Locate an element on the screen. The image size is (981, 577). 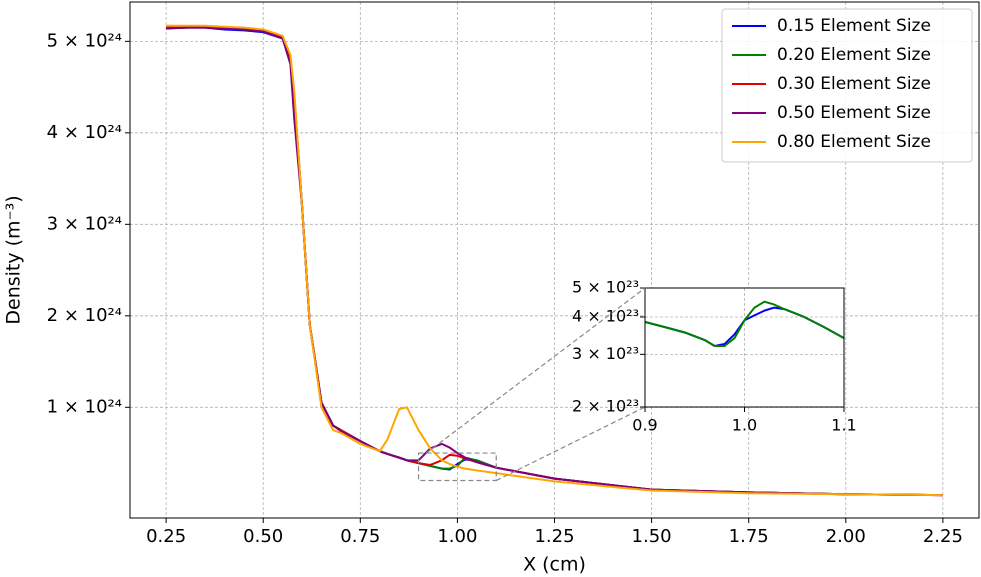
series-line is located at coordinates (744, 323).